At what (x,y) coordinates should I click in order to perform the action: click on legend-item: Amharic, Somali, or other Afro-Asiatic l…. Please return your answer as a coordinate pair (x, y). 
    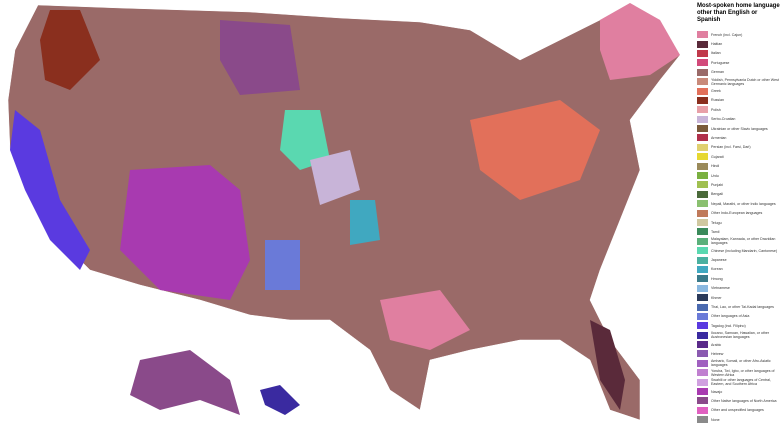
    Looking at the image, I should click on (738, 363).